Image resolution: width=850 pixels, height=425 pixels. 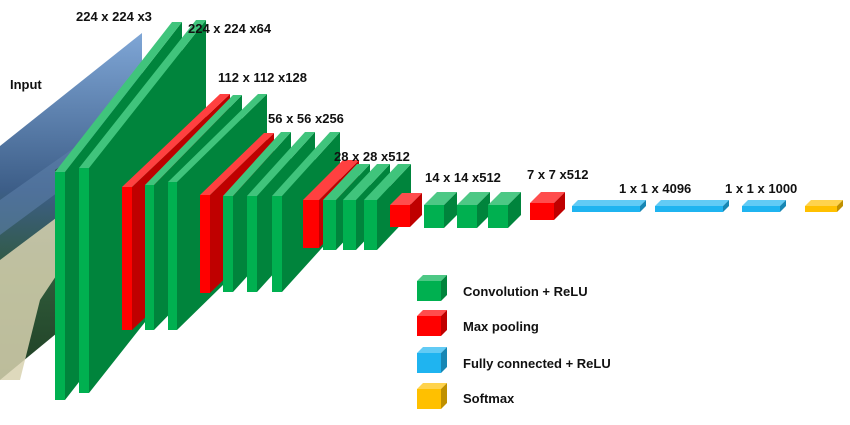 I want to click on dim-label-fc3: 1 x 1 x 1000, so click(x=761, y=188).